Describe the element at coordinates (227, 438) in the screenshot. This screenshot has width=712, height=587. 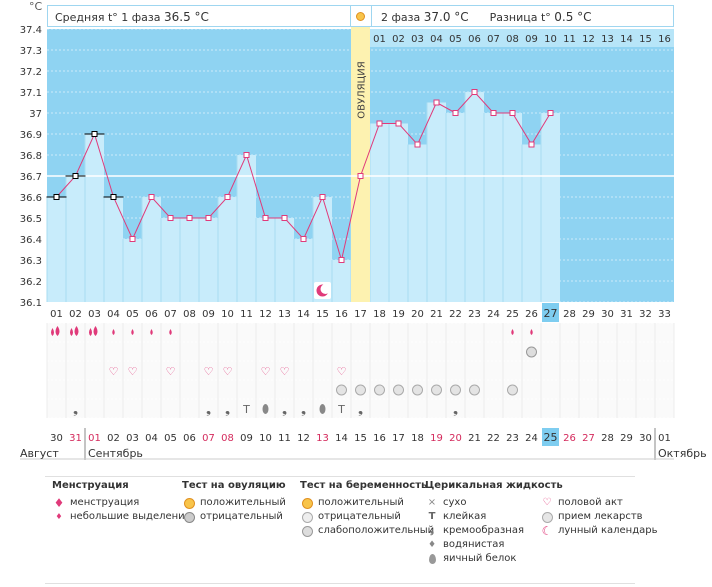
I see `calendar-date: 08` at that location.